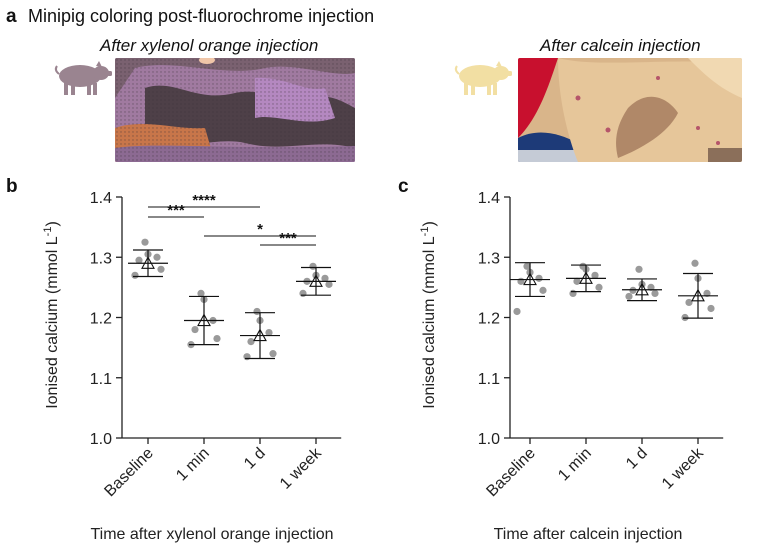 This screenshot has height=551, width=758. I want to click on chart-c-xlabel: Time after calcein injection, so click(588, 534).